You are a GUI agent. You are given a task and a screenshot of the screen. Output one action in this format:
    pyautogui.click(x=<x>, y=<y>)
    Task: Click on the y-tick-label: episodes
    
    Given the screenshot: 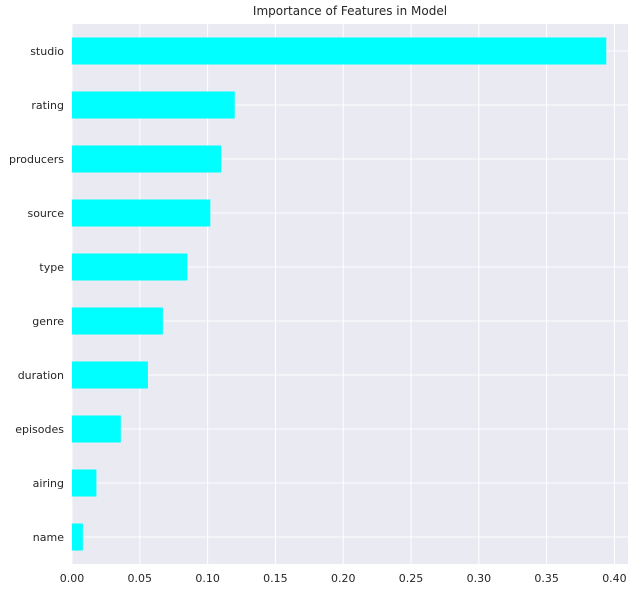 What is the action you would take?
    pyautogui.click(x=39, y=429)
    